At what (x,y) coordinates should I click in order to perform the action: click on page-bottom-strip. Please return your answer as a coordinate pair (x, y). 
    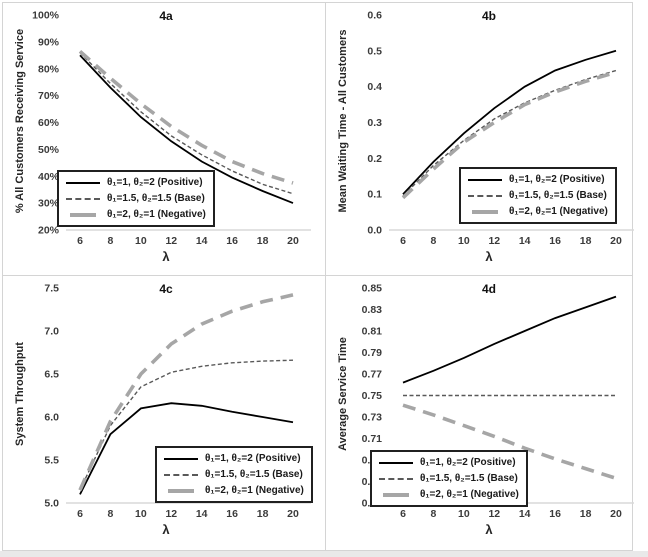
    Looking at the image, I should click on (324, 554).